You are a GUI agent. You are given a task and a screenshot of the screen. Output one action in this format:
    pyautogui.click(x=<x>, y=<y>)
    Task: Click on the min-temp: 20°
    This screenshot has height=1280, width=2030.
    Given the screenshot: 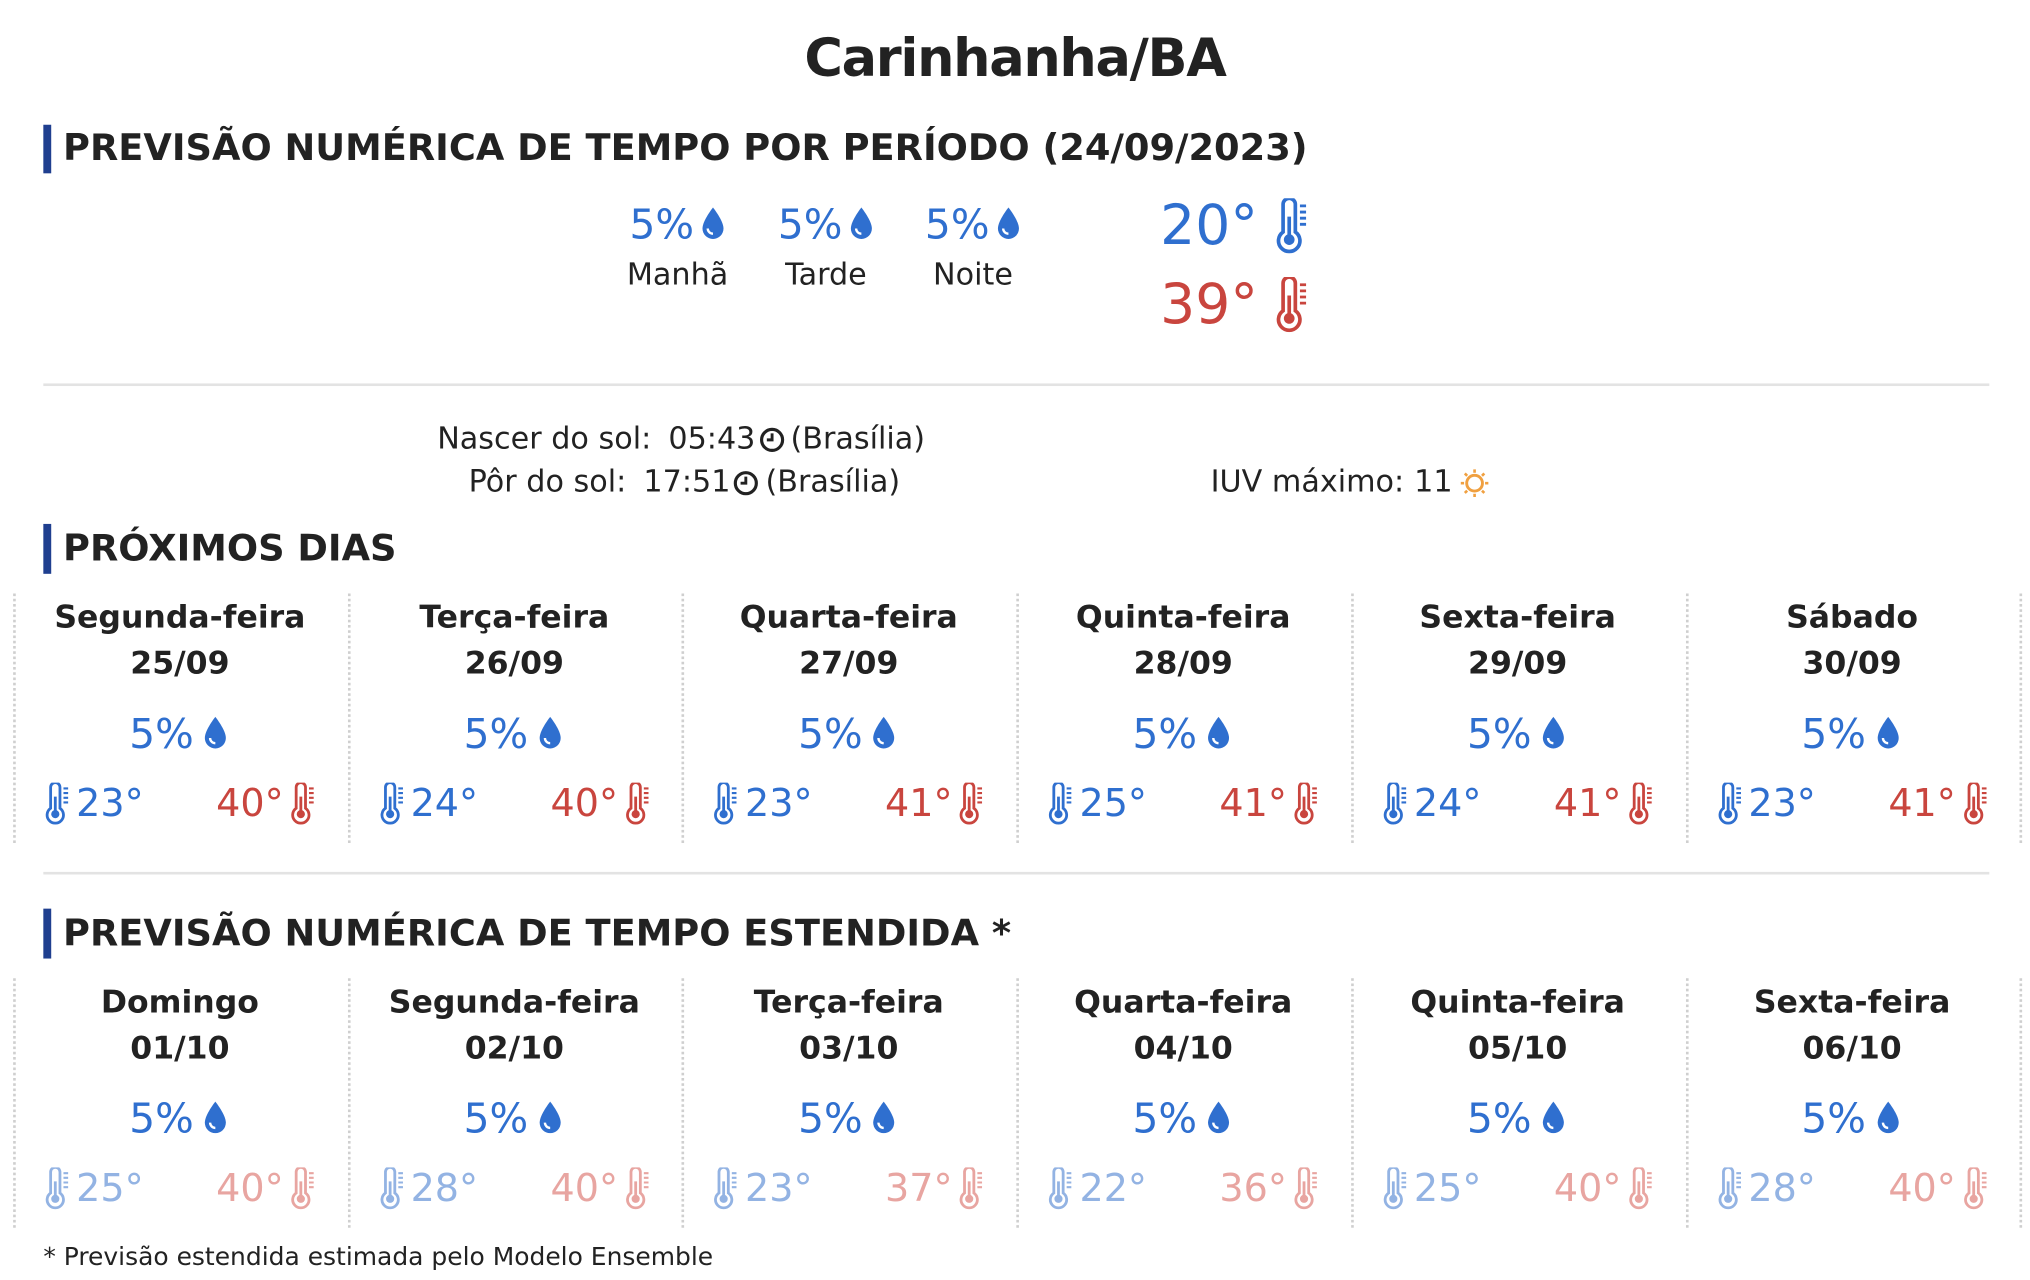 What is the action you would take?
    pyautogui.click(x=1209, y=225)
    